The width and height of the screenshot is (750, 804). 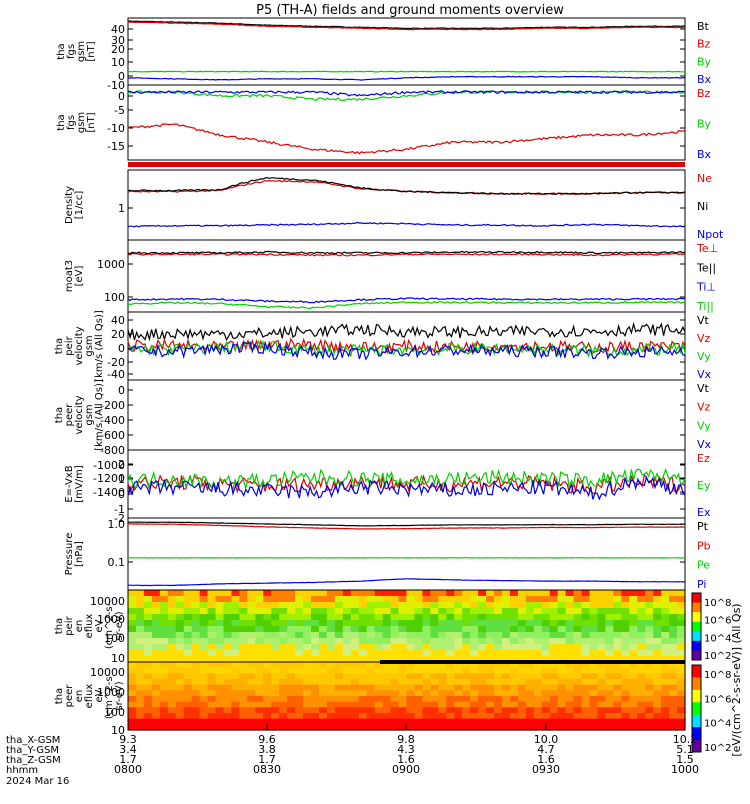 I want to click on y-tick-label-fgs-gsm-2: -5, so click(x=119, y=110).